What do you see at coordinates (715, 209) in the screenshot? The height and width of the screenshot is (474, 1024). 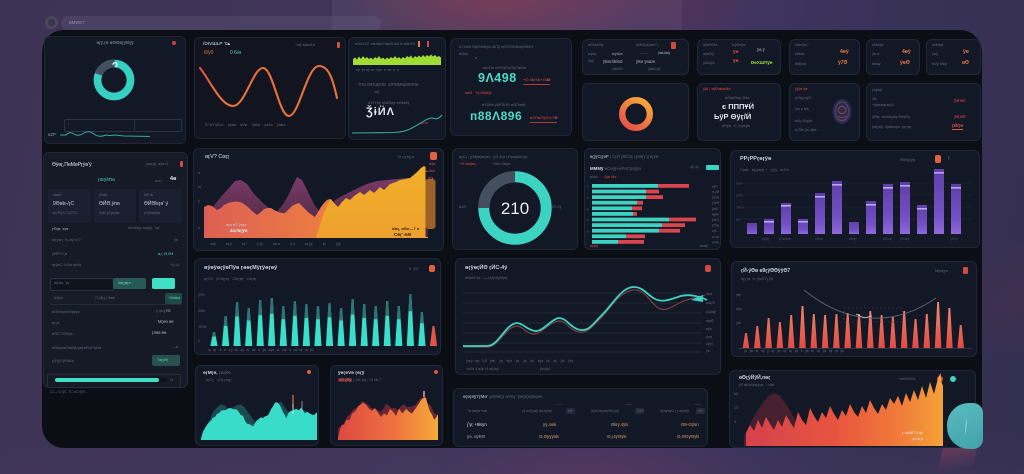 I see `svg-text: ӱөΘ` at bounding box center [715, 209].